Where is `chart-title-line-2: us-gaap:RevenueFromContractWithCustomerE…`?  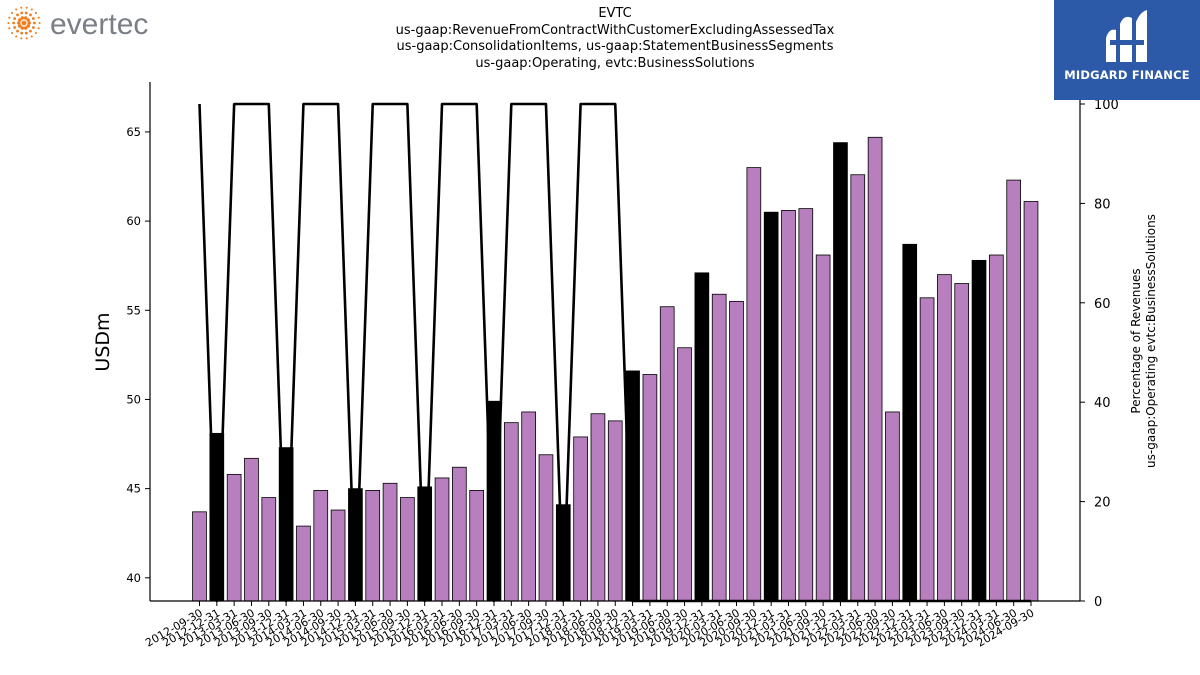 chart-title-line-2: us-gaap:RevenueFromContractWithCustomerE… is located at coordinates (615, 30).